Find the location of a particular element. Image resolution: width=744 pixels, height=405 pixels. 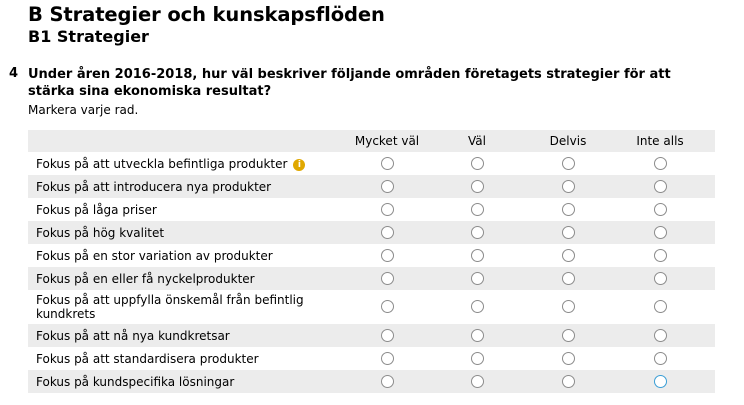

row-label-text: Fokus på att introducera nya produkter is located at coordinates (154, 186).